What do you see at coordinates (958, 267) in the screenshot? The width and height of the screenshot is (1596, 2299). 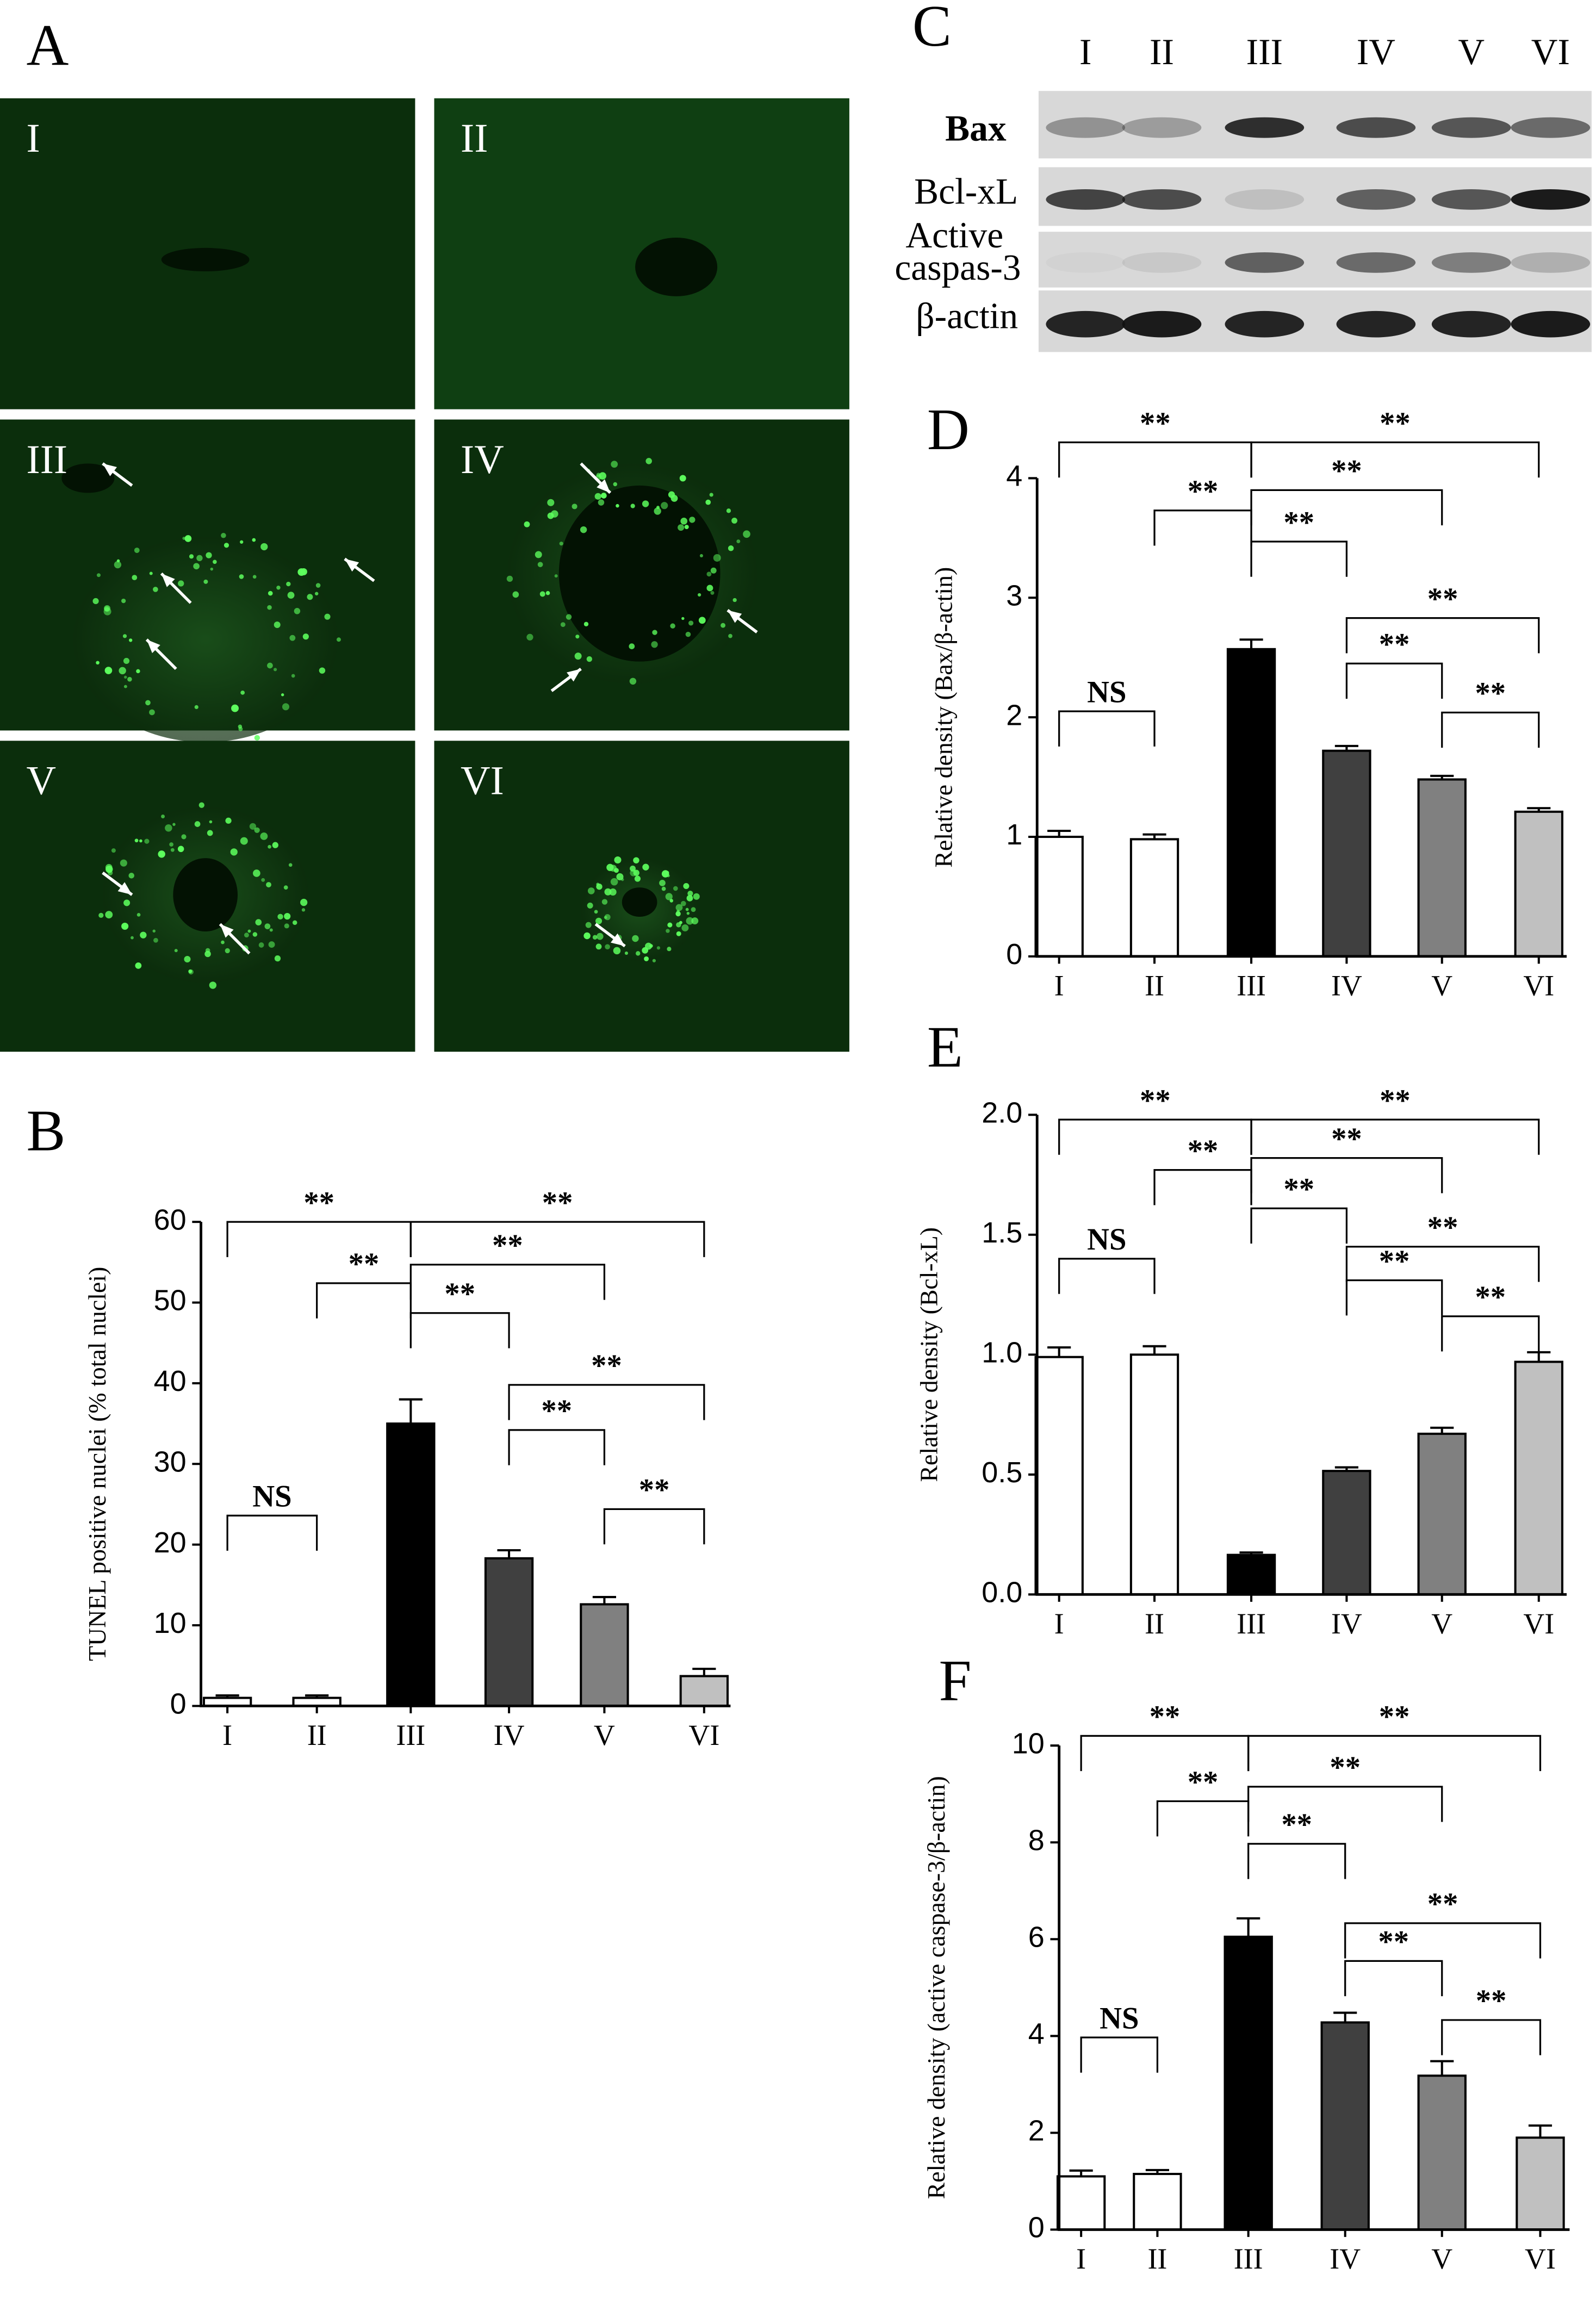 I see `row-label: caspas-3` at bounding box center [958, 267].